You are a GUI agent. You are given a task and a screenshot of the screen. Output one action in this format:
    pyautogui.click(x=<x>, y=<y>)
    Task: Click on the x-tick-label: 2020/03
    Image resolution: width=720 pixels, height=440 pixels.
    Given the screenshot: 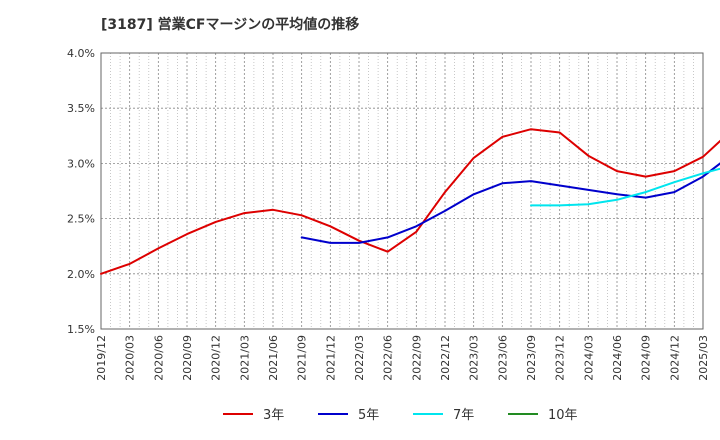 What is the action you would take?
    pyautogui.click(x=130, y=358)
    